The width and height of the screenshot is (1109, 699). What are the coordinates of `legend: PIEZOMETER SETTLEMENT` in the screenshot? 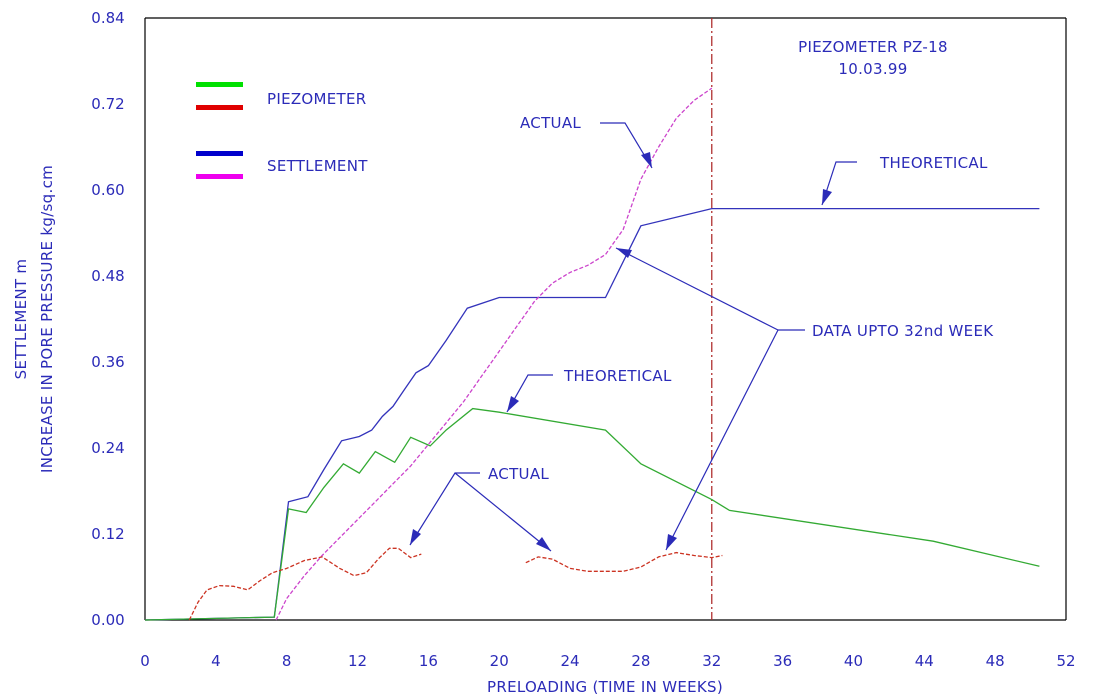 It's located at (282, 130).